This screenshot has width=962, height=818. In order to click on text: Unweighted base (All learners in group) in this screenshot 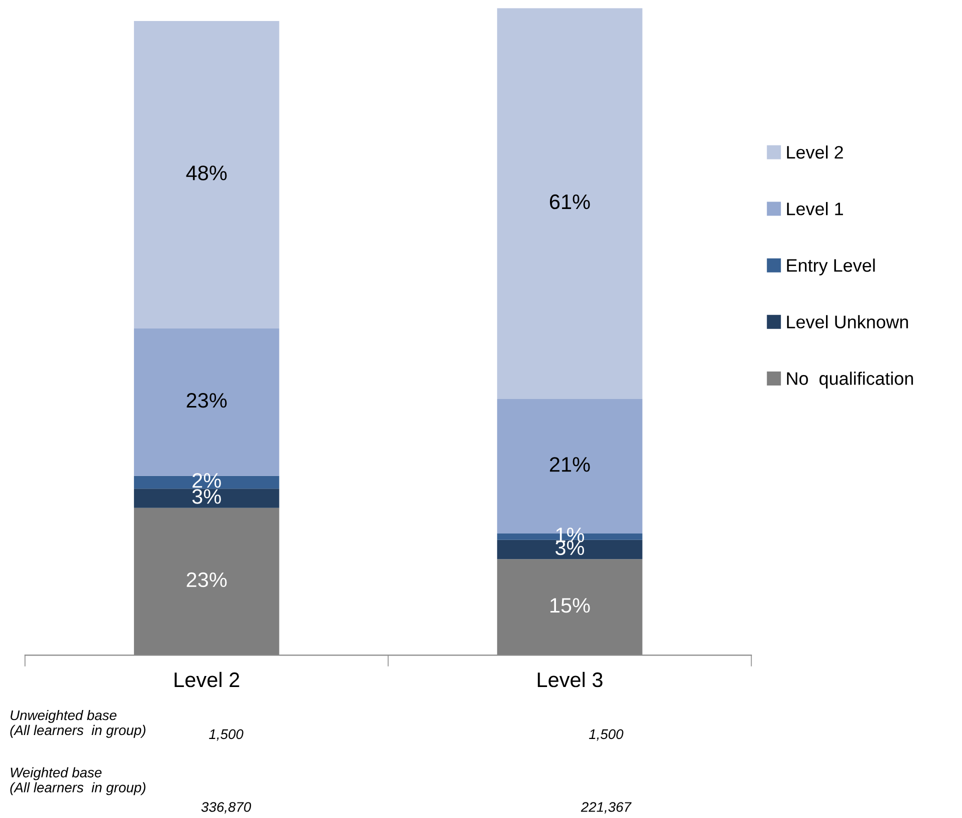, I will do `click(78, 724)`.